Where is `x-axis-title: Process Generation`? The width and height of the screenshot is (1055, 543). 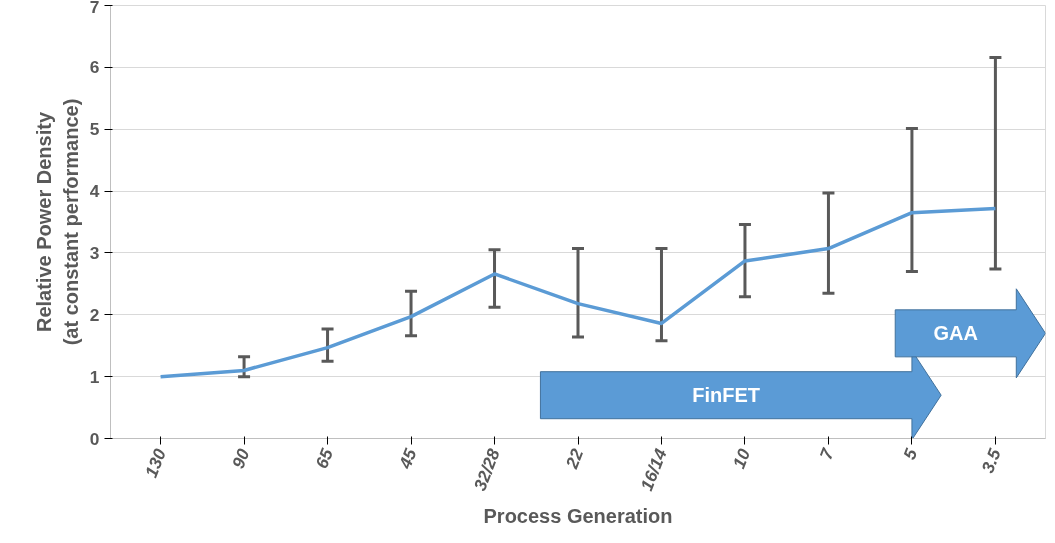
x-axis-title: Process Generation is located at coordinates (578, 516).